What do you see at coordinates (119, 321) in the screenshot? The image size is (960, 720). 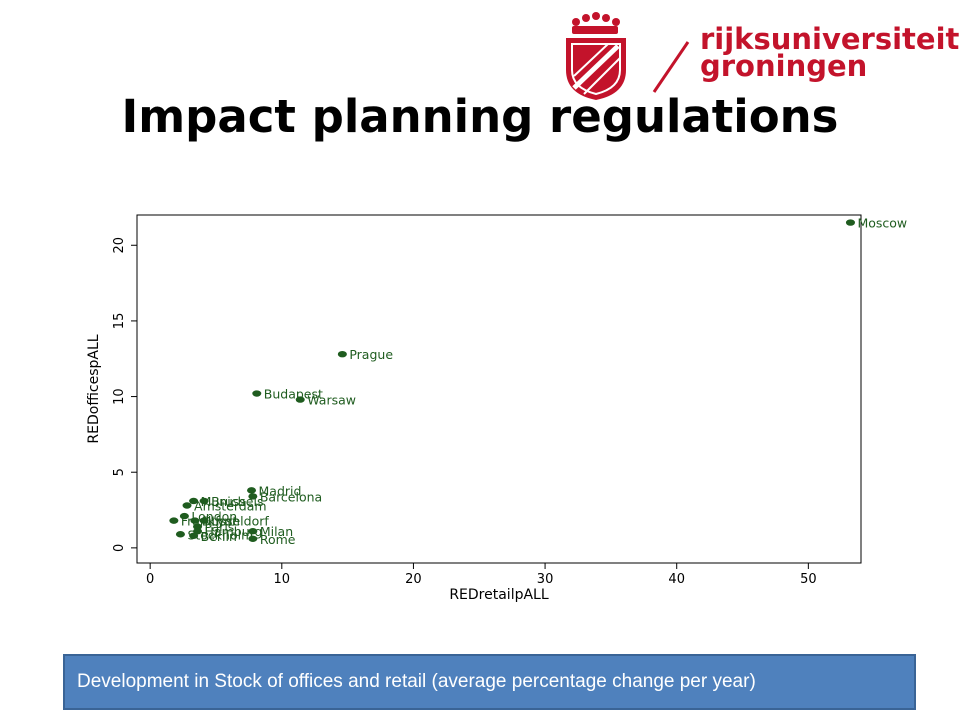 I see `y-tick-label: 15` at bounding box center [119, 321].